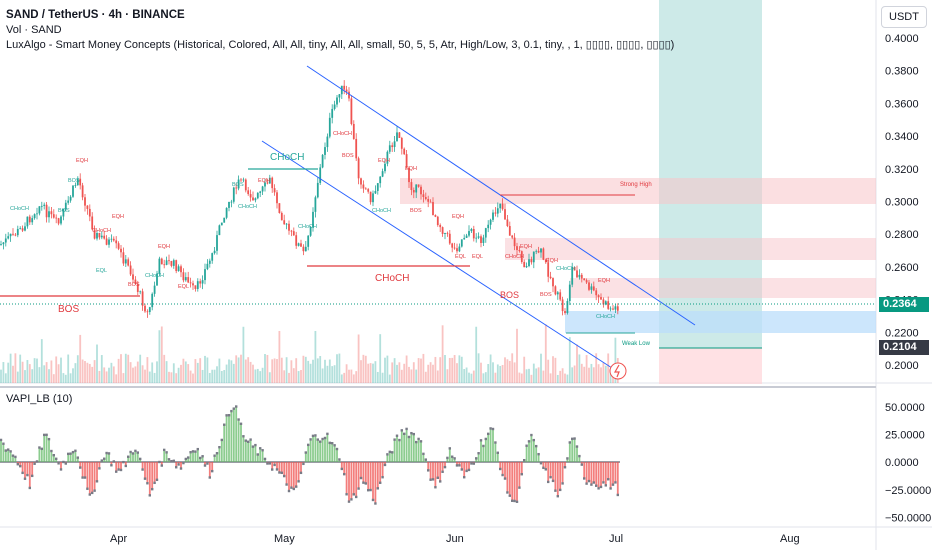 The height and width of the screenshot is (550, 932). I want to click on indicator-axis: 50.0000 25.0000 0.0000 −25.0000 −50.0000, so click(908, 463).